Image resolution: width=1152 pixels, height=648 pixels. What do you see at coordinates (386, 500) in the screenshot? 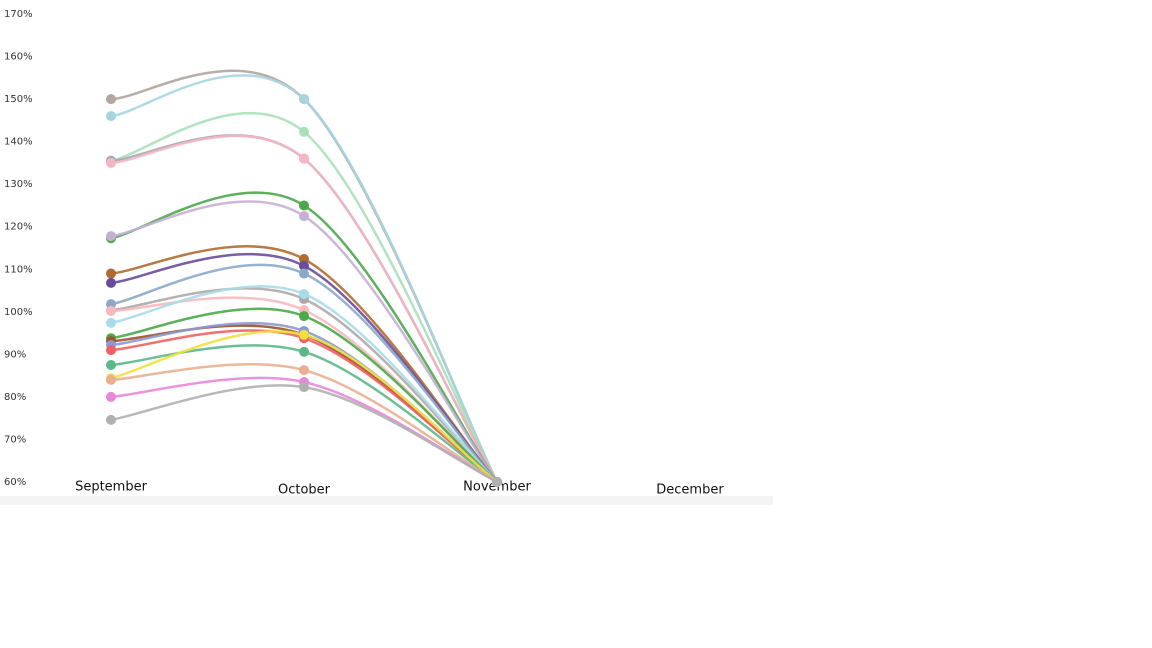
I see `scroll-strip` at bounding box center [386, 500].